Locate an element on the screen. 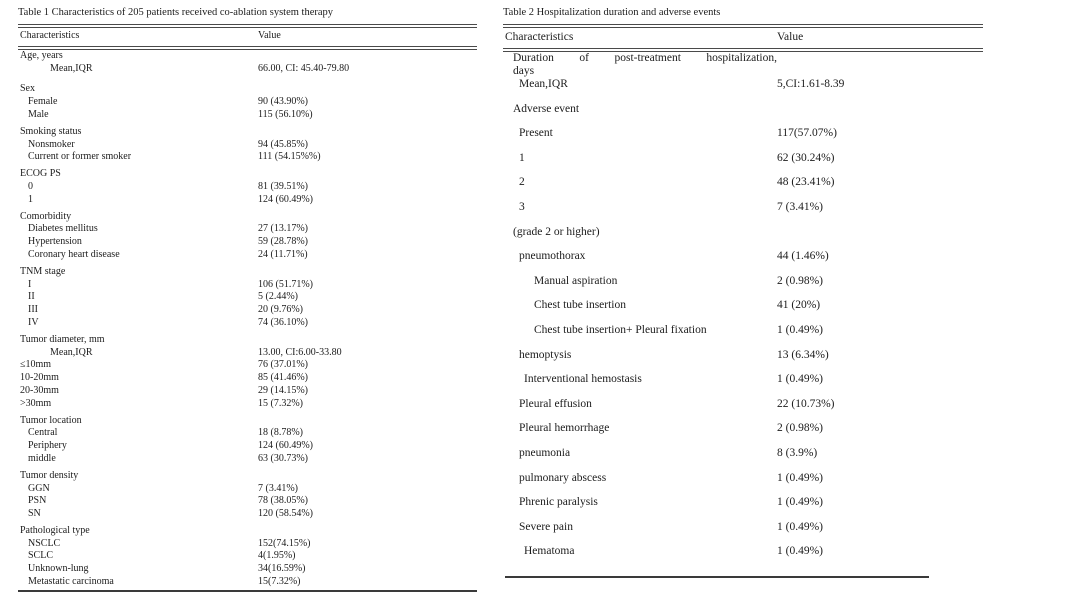 The width and height of the screenshot is (1080, 608). row-value: 78 (38.05%) is located at coordinates (283, 501).